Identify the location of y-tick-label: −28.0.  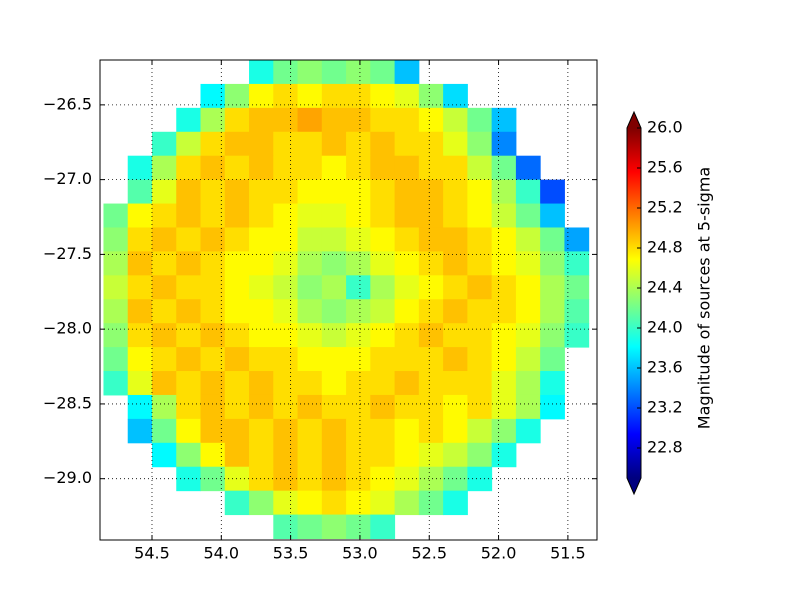
(67, 328).